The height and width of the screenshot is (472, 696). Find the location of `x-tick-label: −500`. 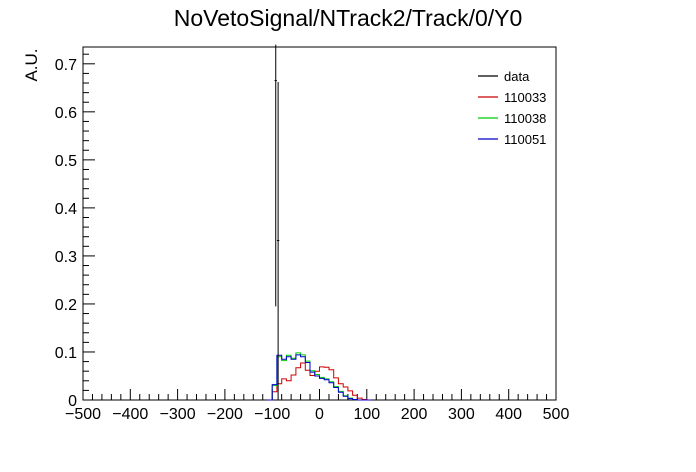

x-tick-label: −500 is located at coordinates (83, 414).